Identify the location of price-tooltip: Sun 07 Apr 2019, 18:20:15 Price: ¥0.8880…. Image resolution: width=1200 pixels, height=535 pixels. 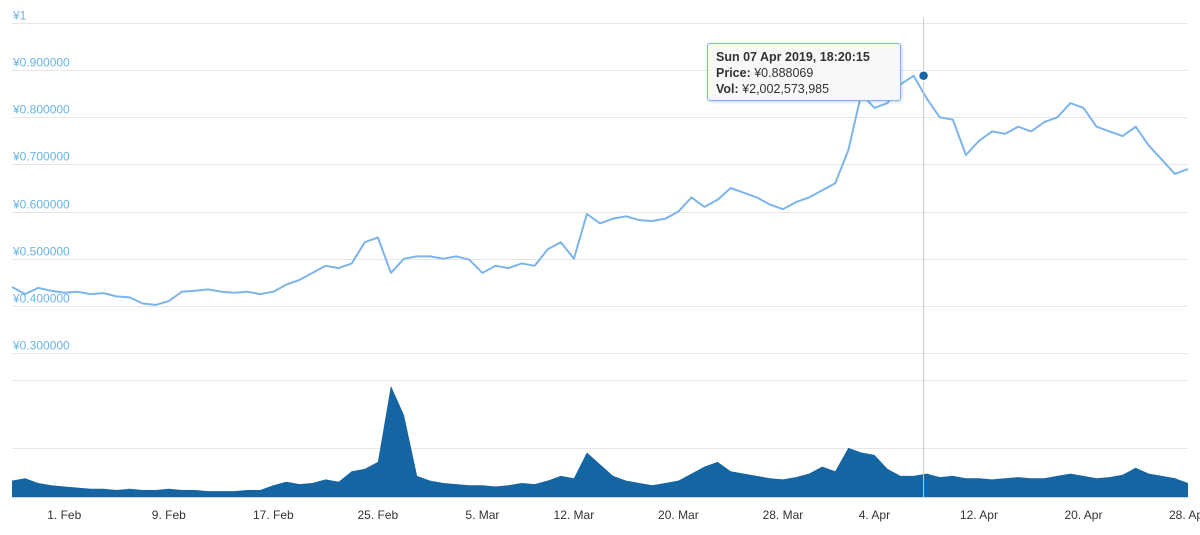
(804, 72).